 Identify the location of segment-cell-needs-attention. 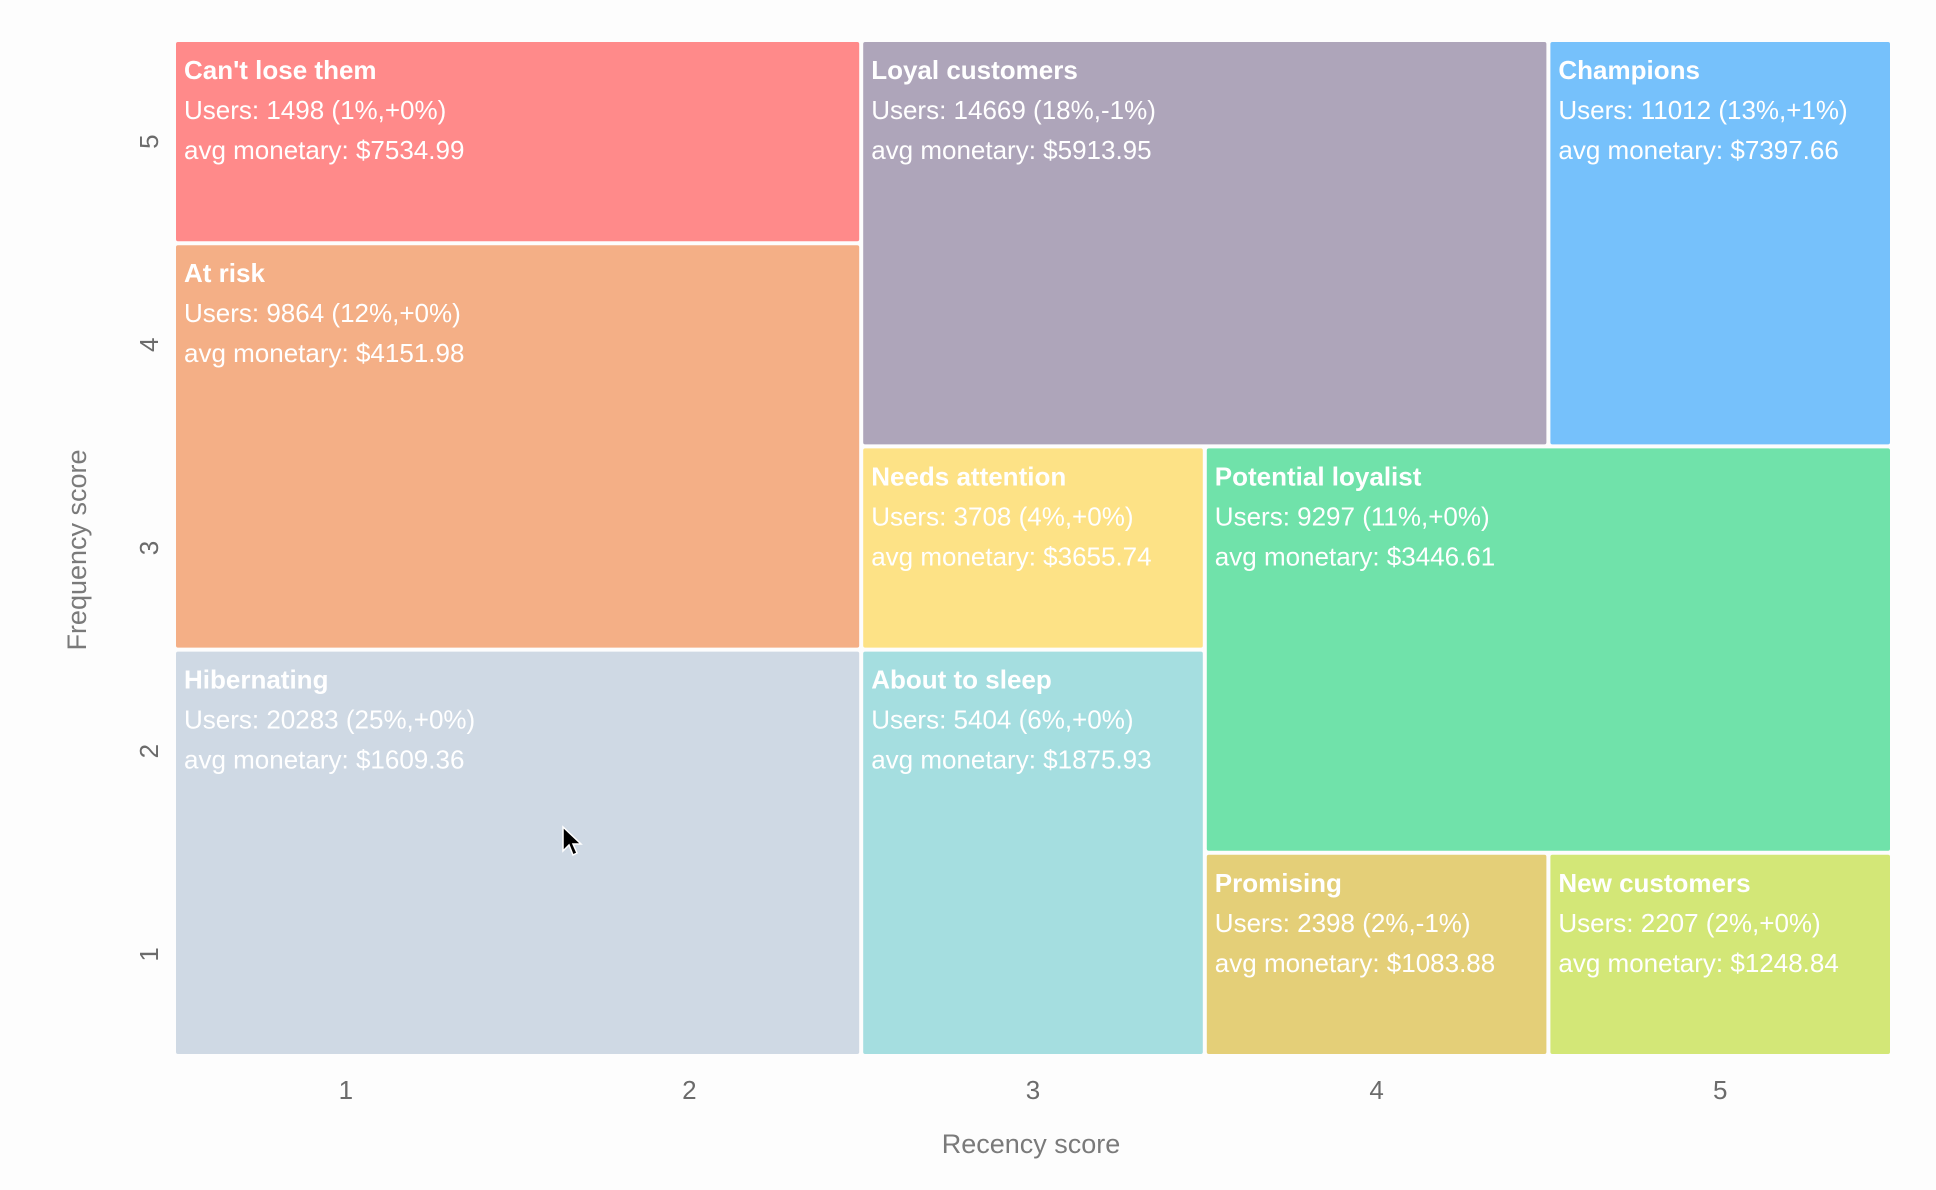
(1033, 548).